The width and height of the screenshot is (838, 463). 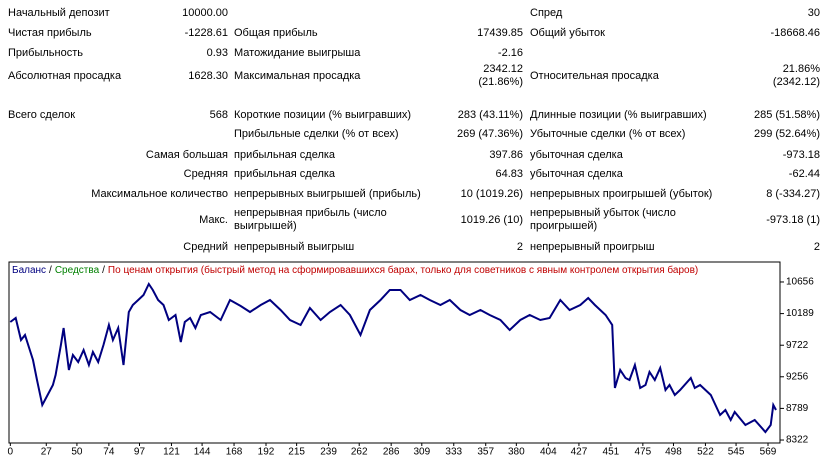 What do you see at coordinates (421, 452) in the screenshot?
I see `x-tick-label: 309` at bounding box center [421, 452].